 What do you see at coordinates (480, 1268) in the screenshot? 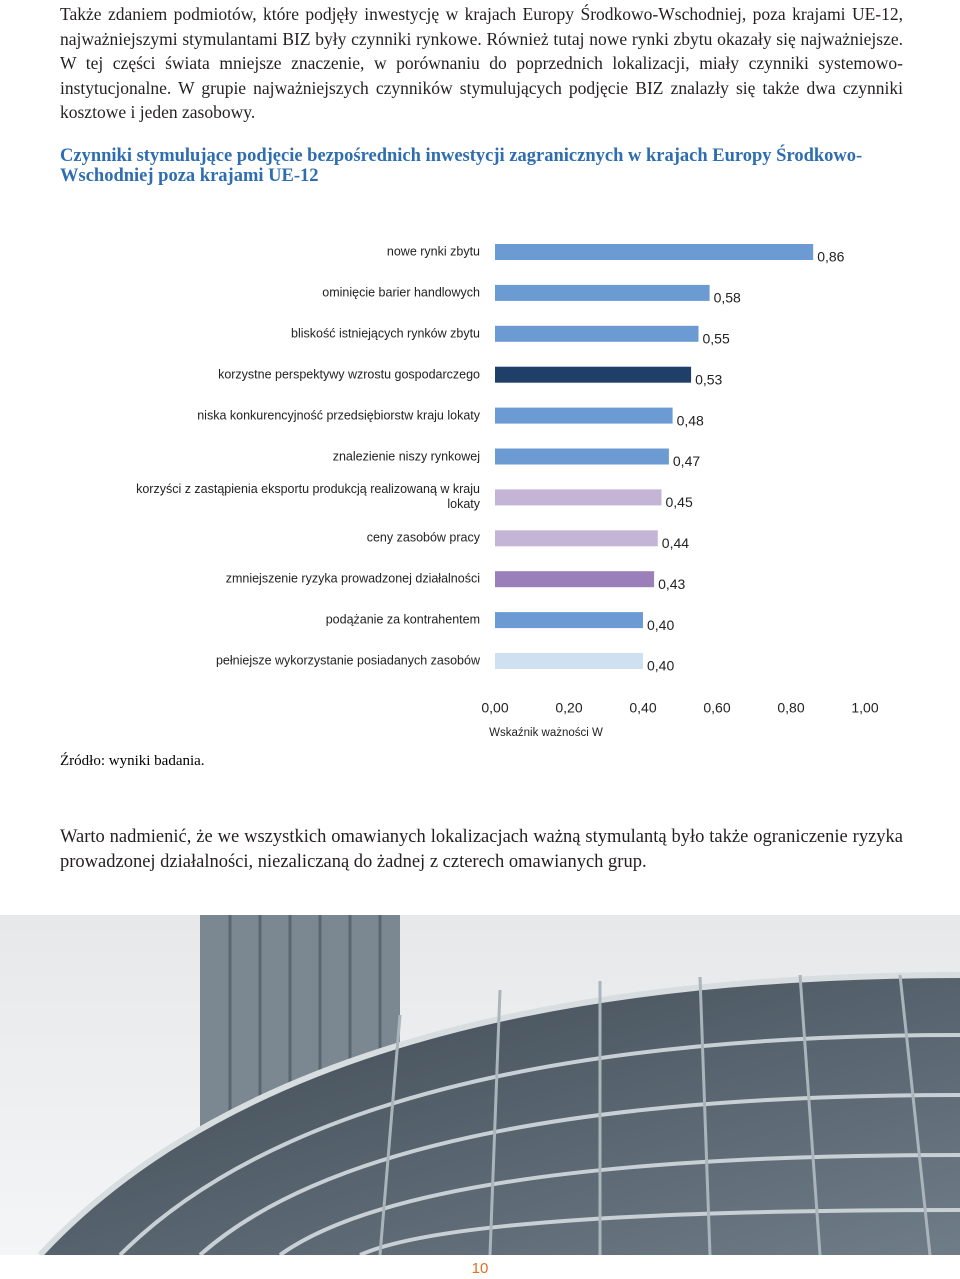
I see `page-number: 10` at bounding box center [480, 1268].